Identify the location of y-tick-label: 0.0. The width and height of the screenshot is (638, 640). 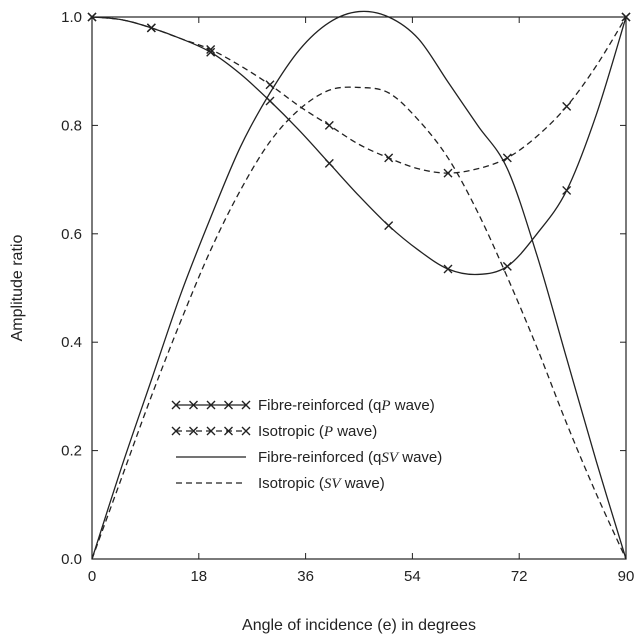
(71, 559).